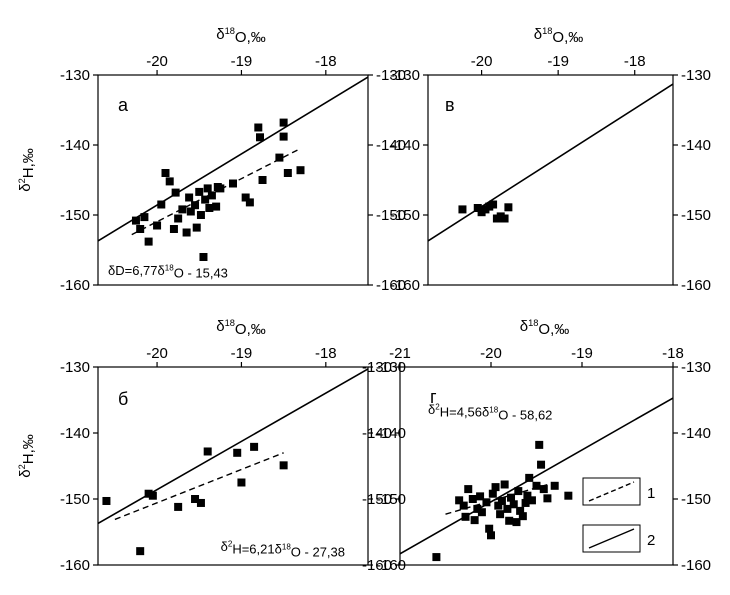  What do you see at coordinates (405, 145) in the screenshot?
I see `y-tick-label-left: -140` at bounding box center [405, 145].